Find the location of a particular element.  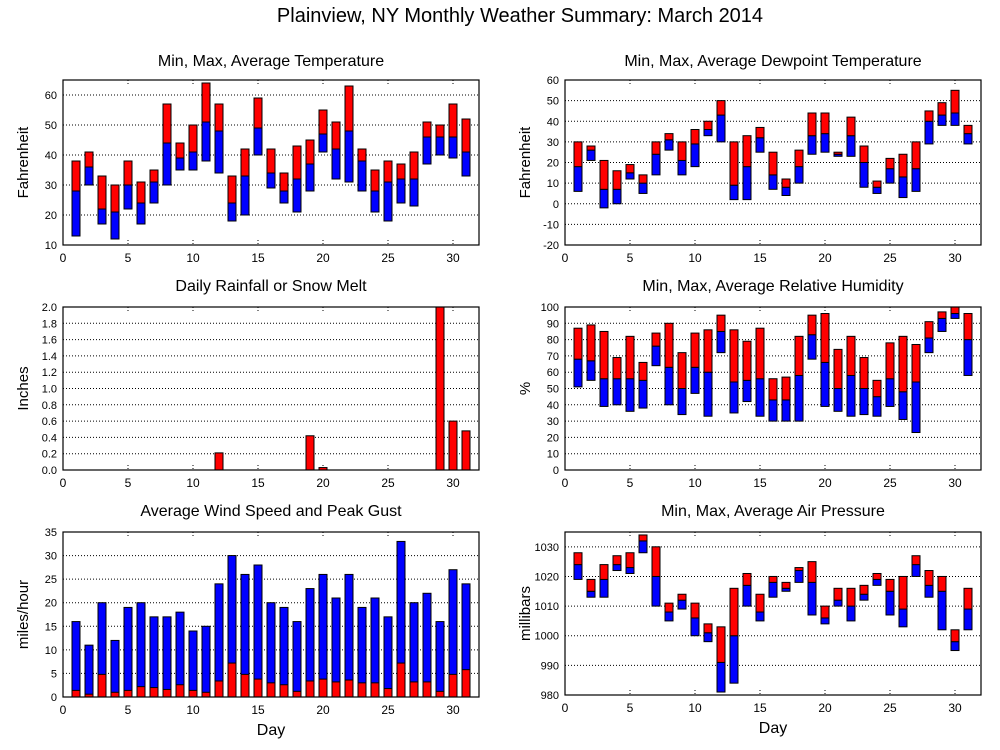

temperature-title: Min, Max, Average Temperature is located at coordinates (271, 61).